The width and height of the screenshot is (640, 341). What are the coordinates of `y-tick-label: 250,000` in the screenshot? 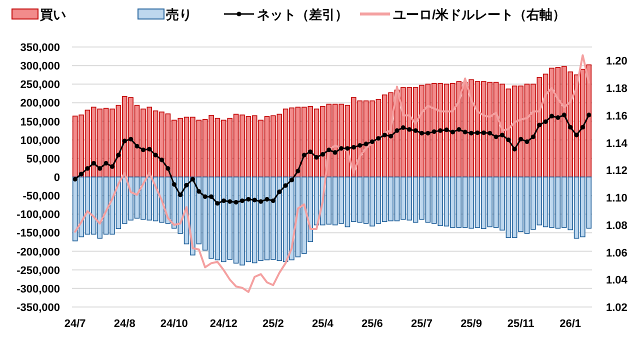 It's located at (40, 85).